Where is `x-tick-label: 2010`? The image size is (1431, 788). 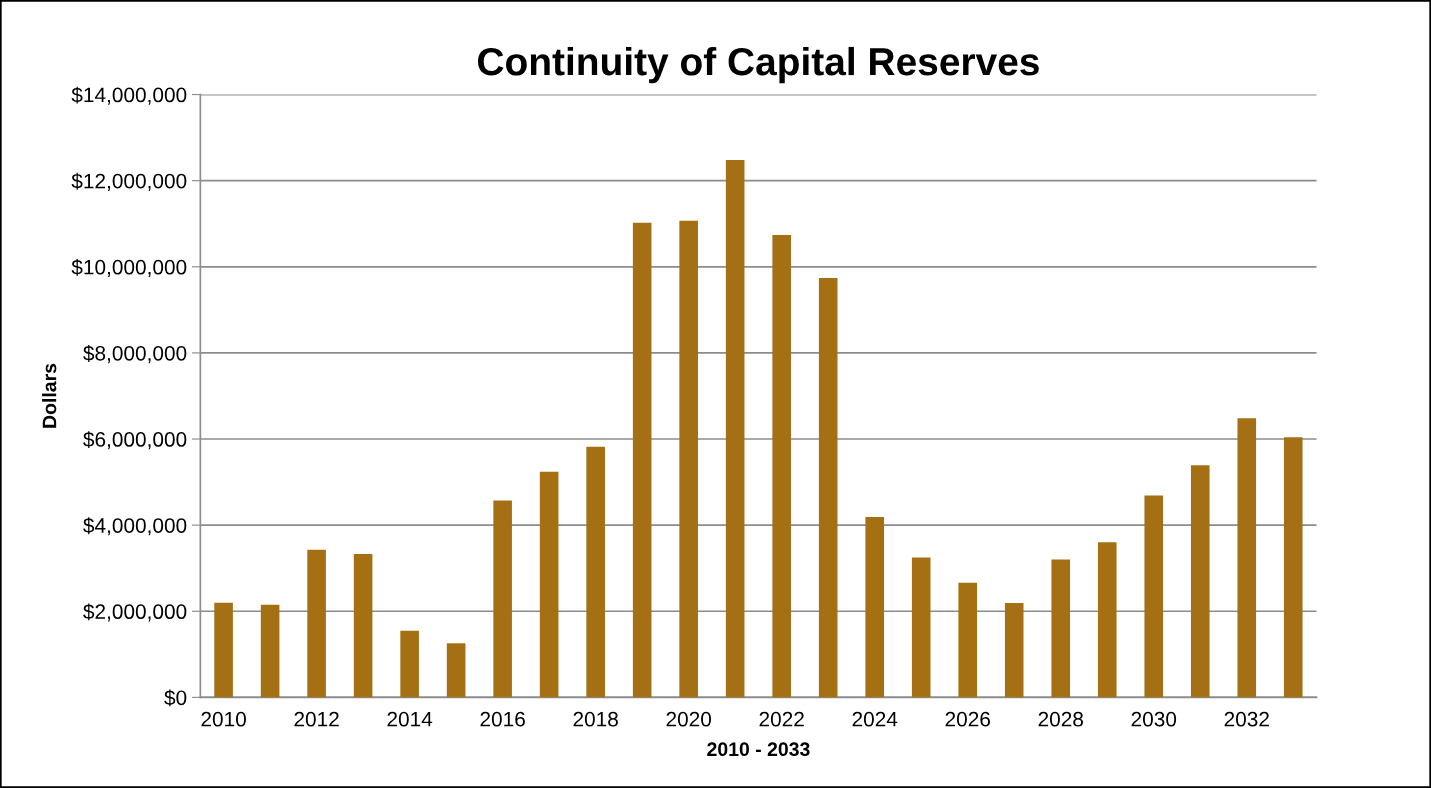 x-tick-label: 2010 is located at coordinates (223, 719).